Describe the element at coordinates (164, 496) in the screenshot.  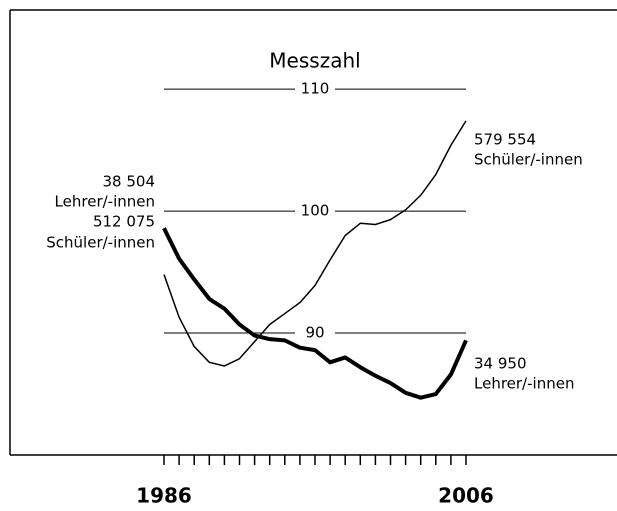
I see `x-tick-label: 1986` at that location.